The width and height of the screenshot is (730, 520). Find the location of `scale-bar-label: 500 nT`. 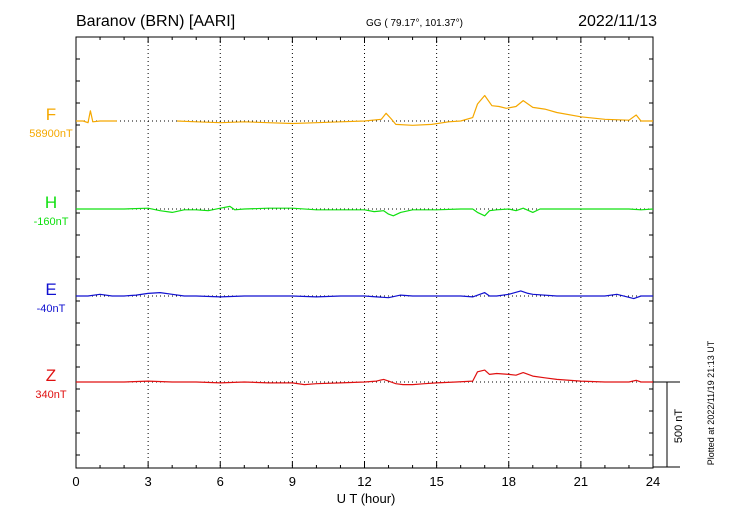

scale-bar-label: 500 nT is located at coordinates (679, 426).